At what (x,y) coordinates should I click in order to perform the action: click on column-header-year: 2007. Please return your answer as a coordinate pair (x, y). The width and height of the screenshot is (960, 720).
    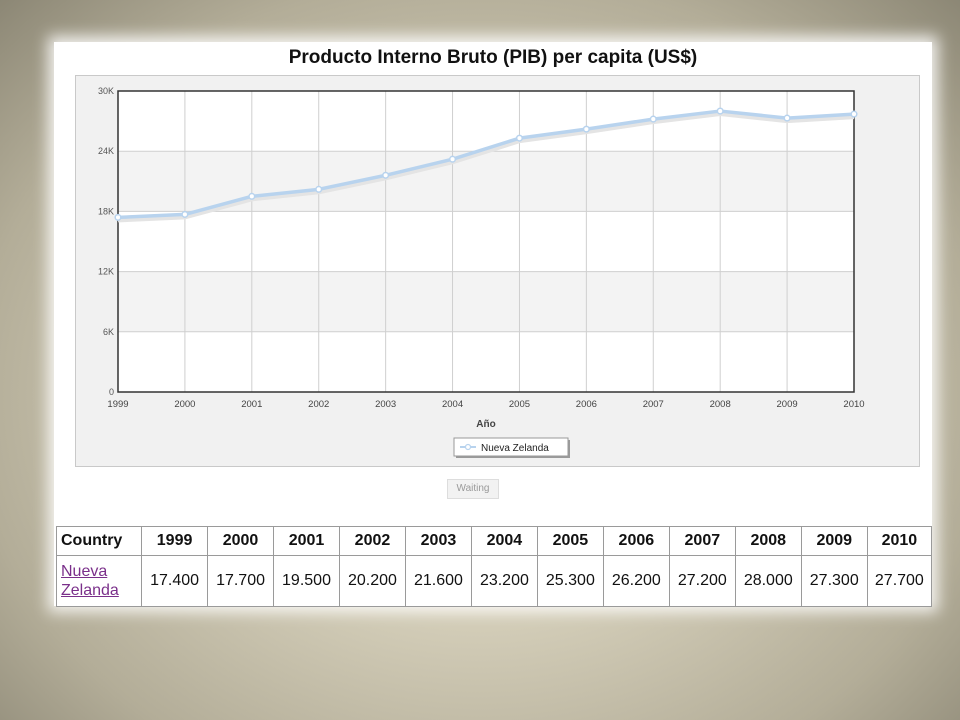
    Looking at the image, I should click on (702, 541).